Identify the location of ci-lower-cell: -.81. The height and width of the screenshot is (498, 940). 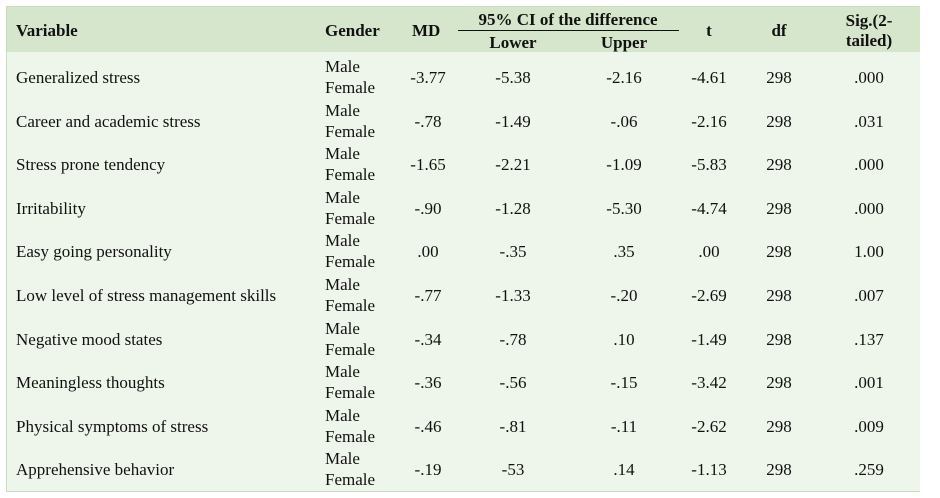
(513, 426).